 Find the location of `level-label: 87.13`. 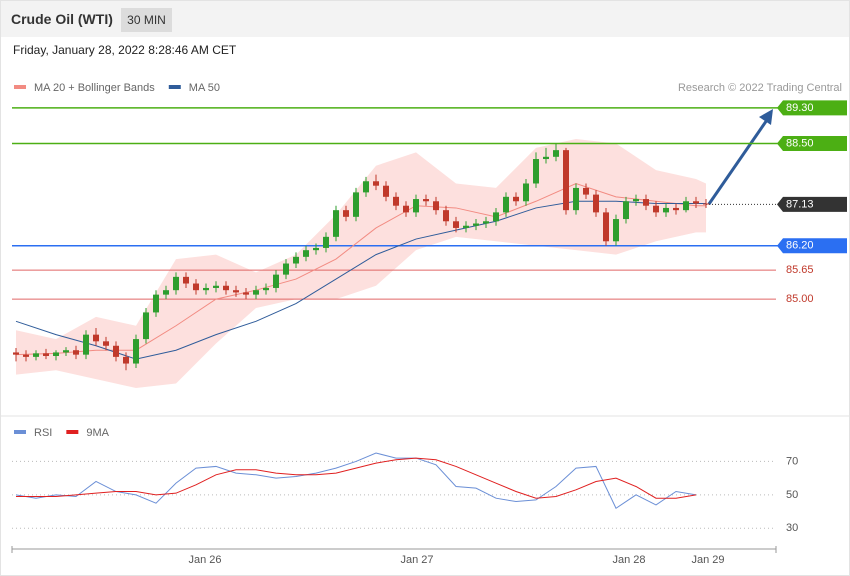

level-label: 87.13 is located at coordinates (800, 204).